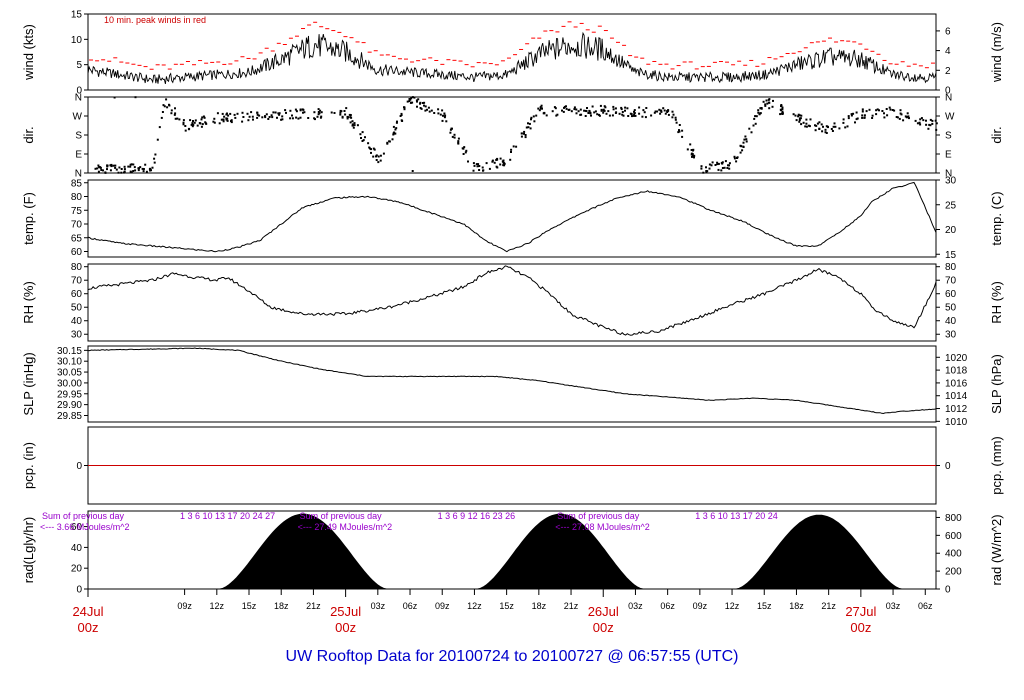 This screenshot has height=700, width=1024. Describe the element at coordinates (79, 466) in the screenshot. I see `left-tick-label-pcp: 0` at that location.